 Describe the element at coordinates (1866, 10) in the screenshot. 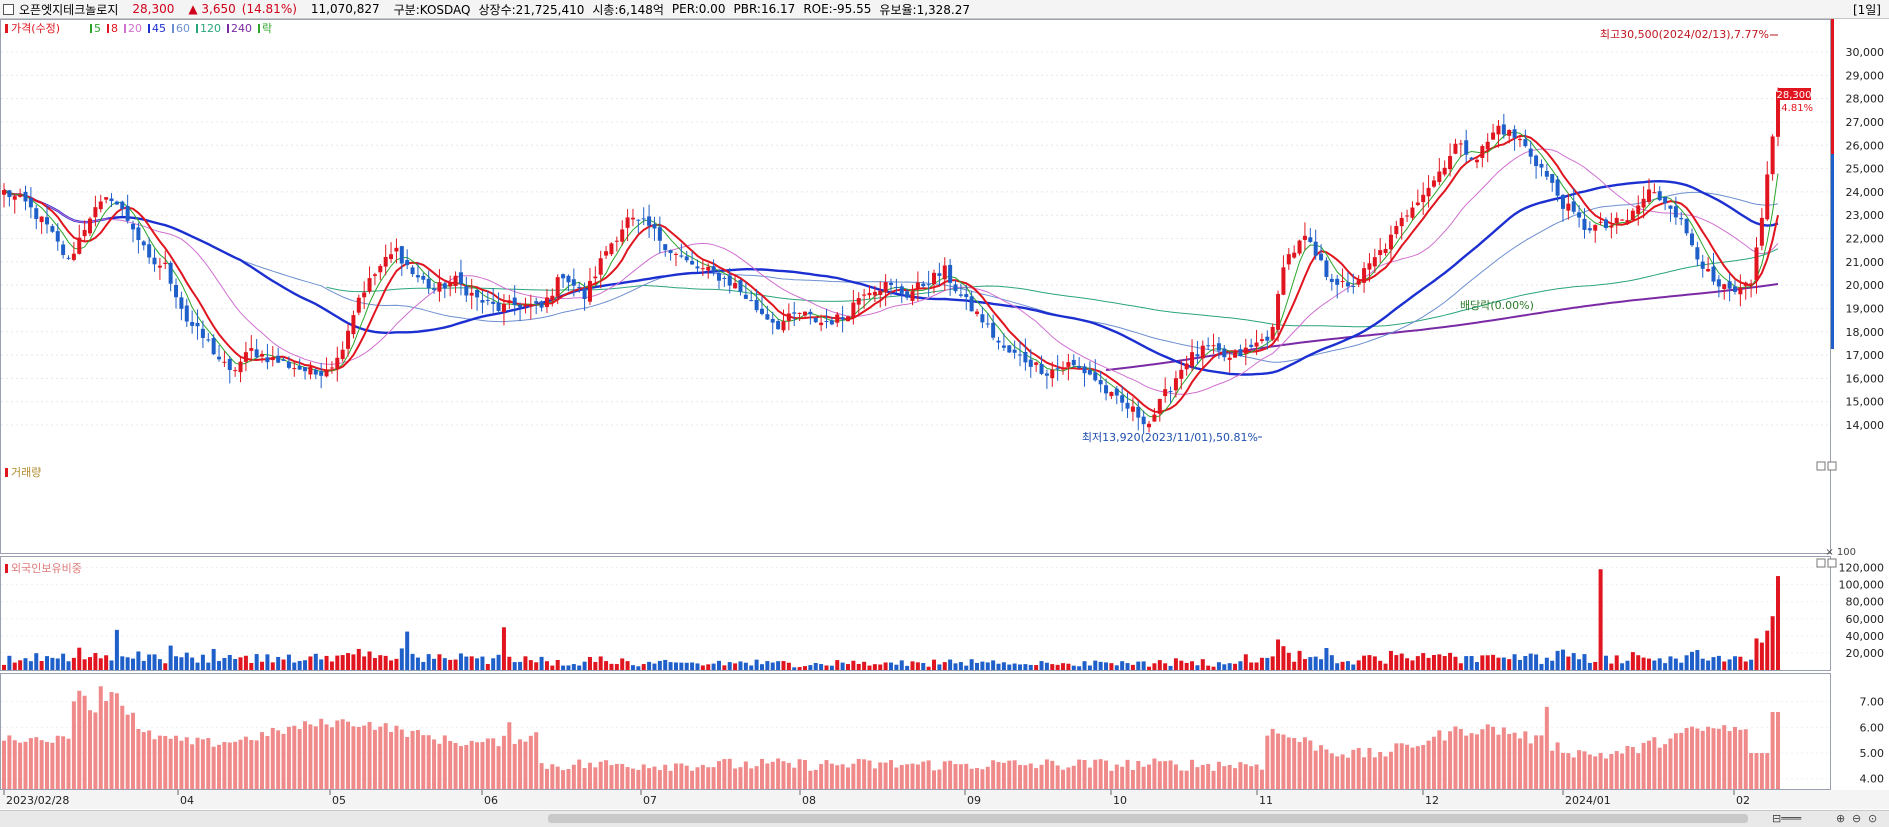

I see `period-selector: [1일]` at that location.